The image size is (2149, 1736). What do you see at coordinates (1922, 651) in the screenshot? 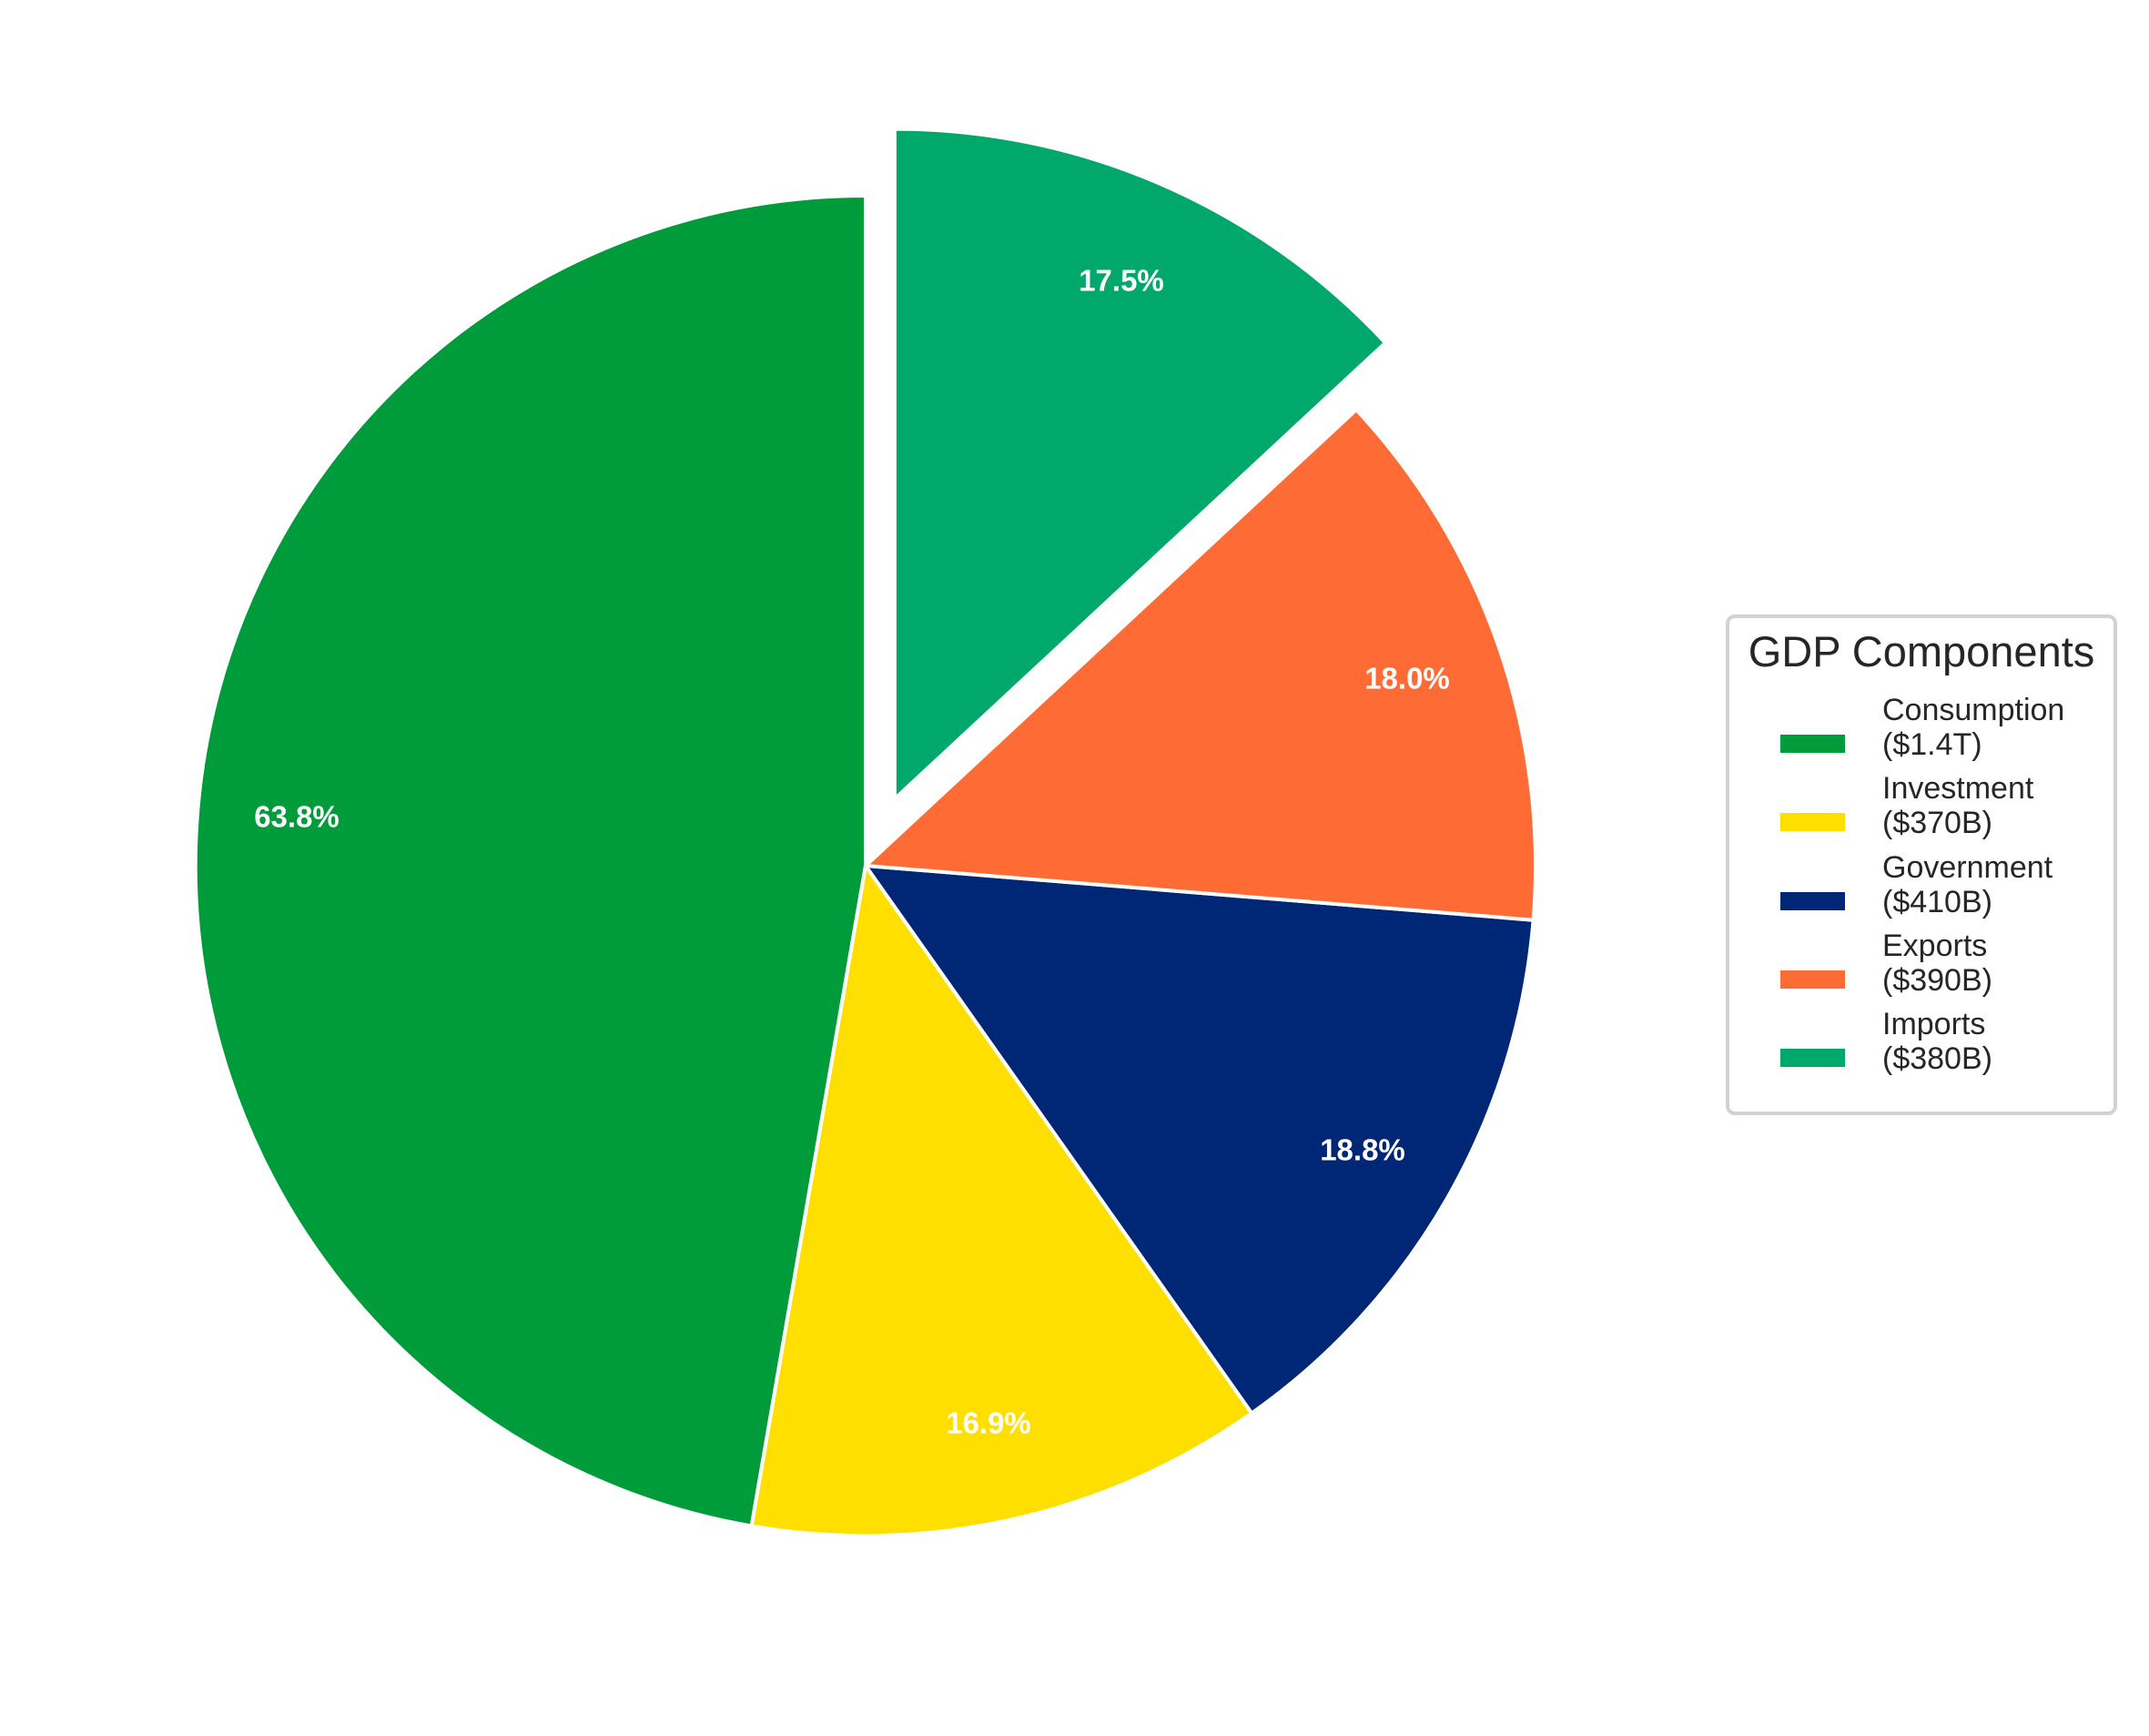
I see `legend-title: GDP Components` at bounding box center [1922, 651].